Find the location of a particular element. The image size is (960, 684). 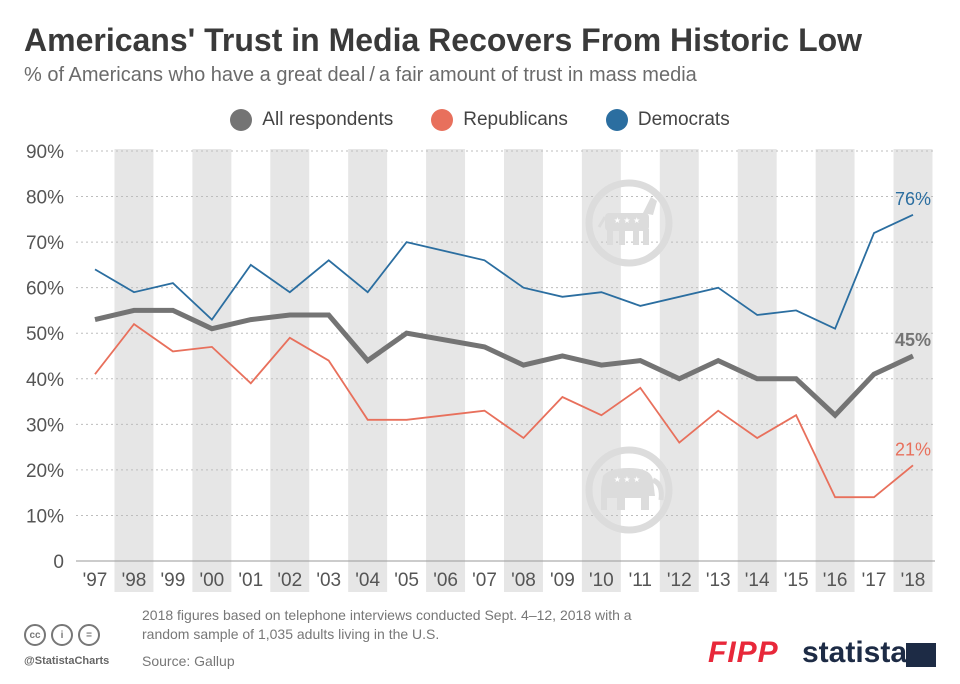

y-tick-label: 30% is located at coordinates (45, 425).